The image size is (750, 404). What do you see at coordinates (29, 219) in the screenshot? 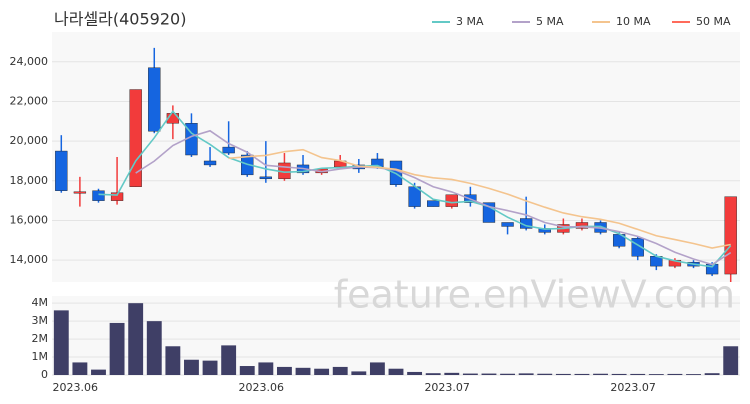
I see `y-tick-label: 16,000` at bounding box center [29, 219].